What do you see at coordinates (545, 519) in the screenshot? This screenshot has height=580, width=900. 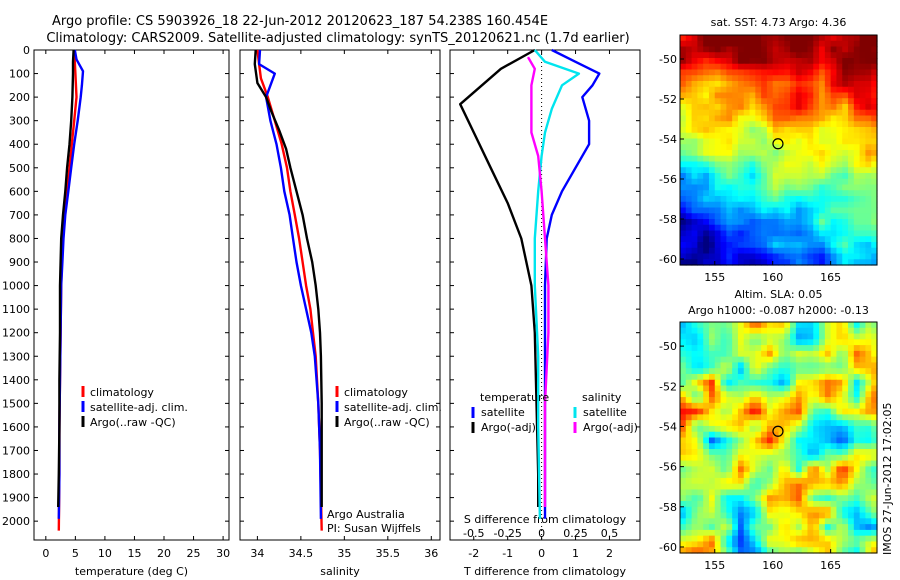 I see `x-axis-label-top: S difference from climatology` at bounding box center [545, 519].